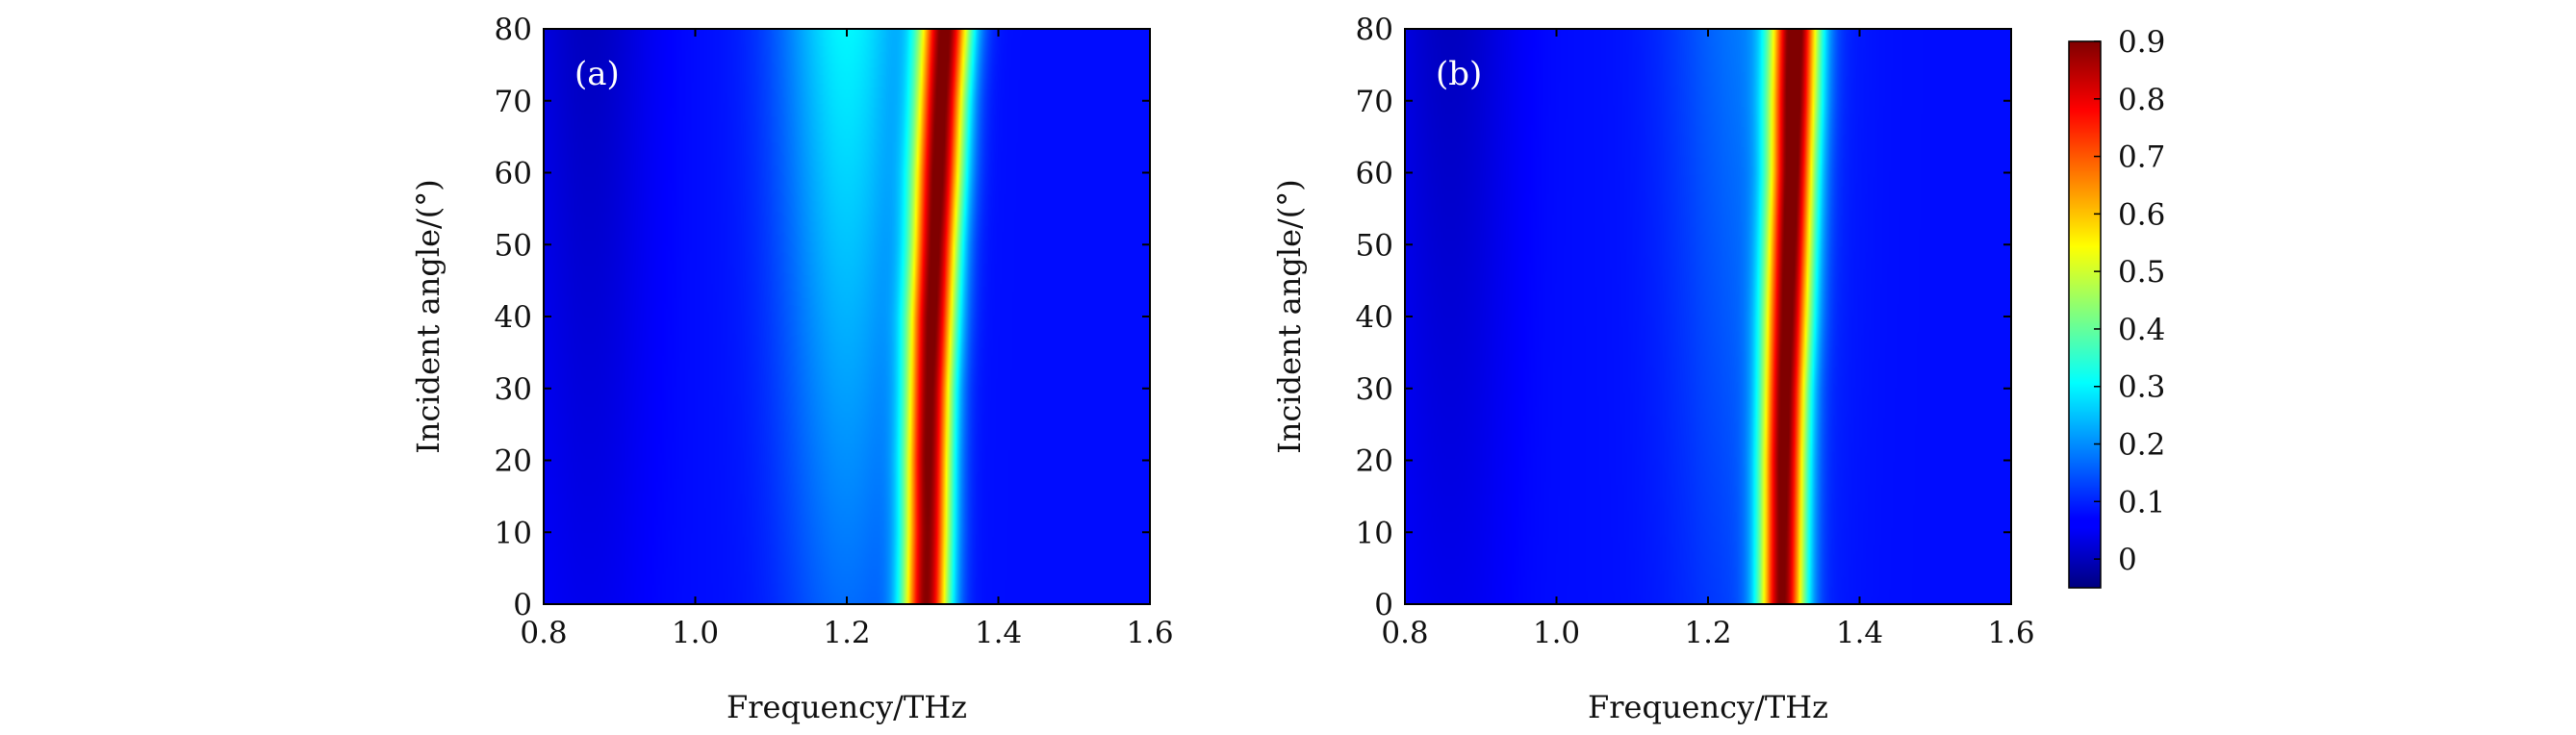 The height and width of the screenshot is (735, 2576). I want to click on panel-label-a: (a), so click(597, 74).